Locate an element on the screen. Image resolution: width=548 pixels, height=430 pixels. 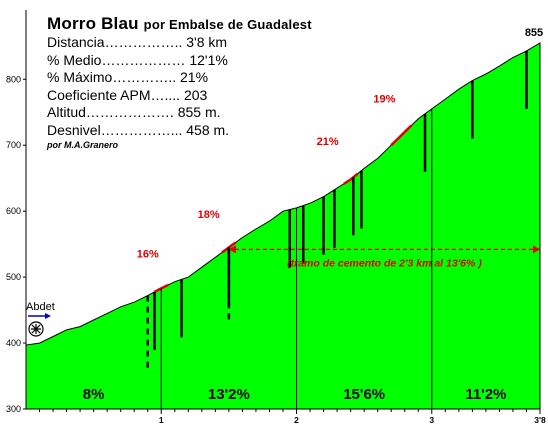
cement-arrow-right-head is located at coordinates (536, 249).